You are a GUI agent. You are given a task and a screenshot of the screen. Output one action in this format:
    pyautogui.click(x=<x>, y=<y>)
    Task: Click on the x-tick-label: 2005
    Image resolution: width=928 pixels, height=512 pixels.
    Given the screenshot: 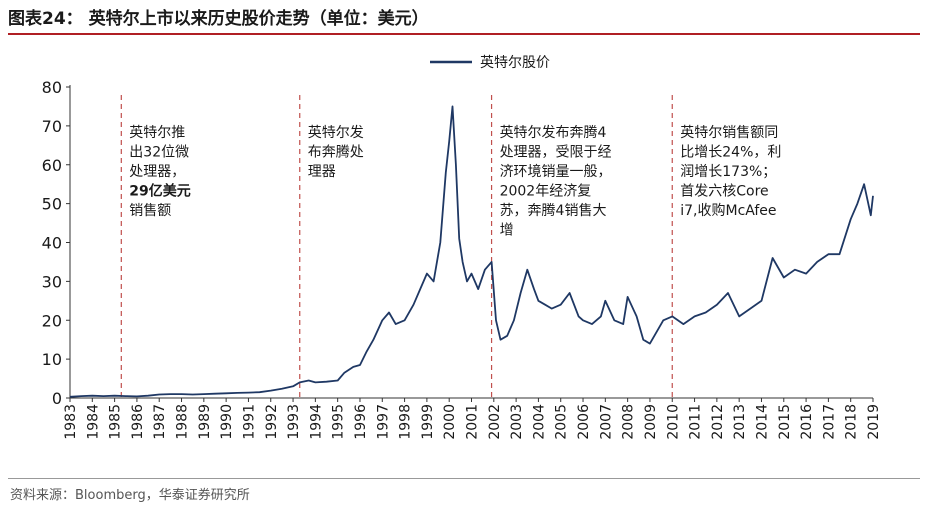 What is the action you would take?
    pyautogui.click(x=562, y=422)
    